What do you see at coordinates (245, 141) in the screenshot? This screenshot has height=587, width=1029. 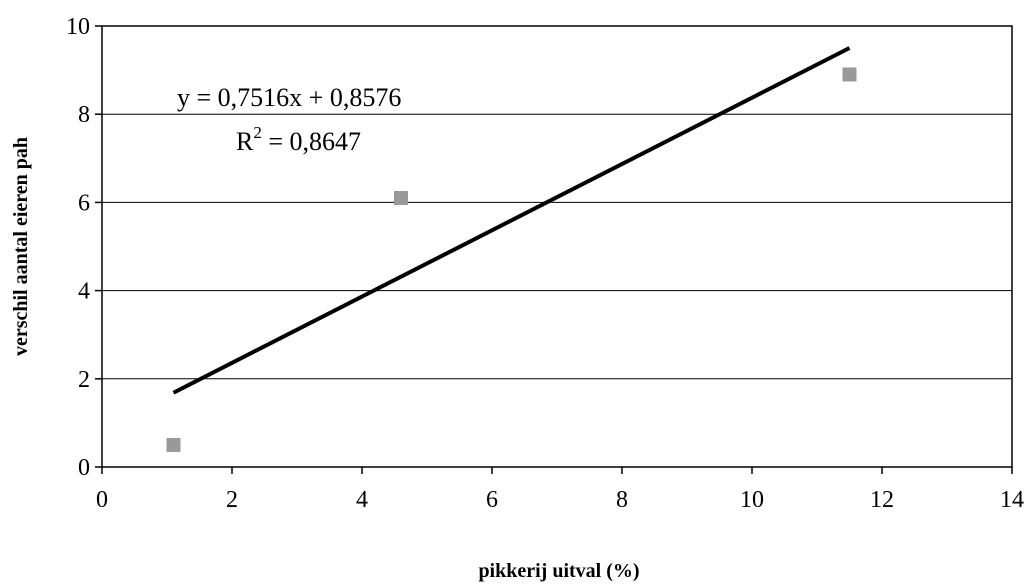 I see `r-squared-symbol: R` at bounding box center [245, 141].